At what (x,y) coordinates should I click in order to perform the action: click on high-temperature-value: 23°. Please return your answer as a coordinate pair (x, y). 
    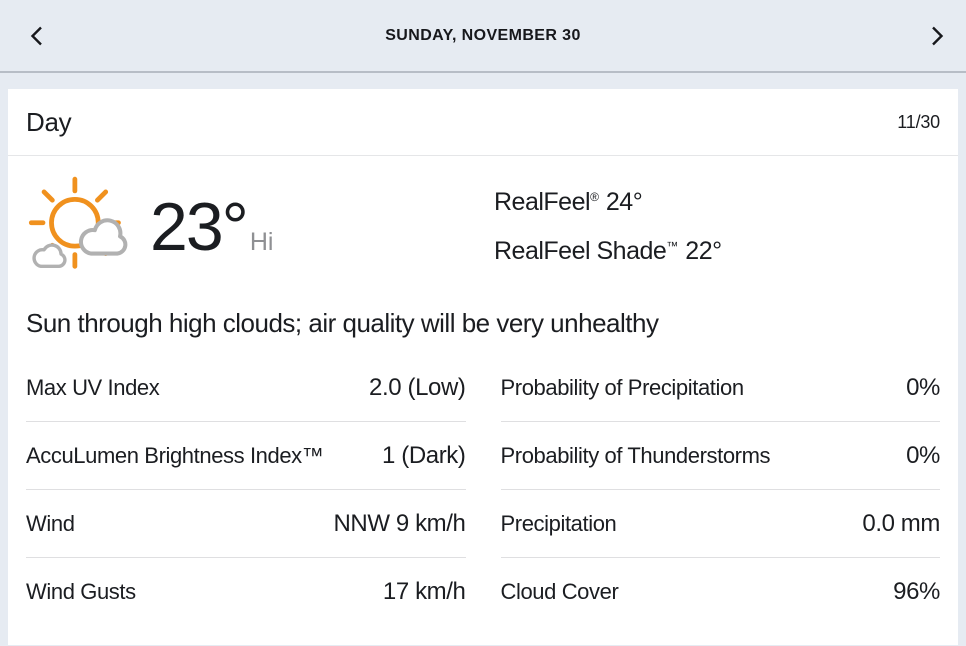
    Looking at the image, I should click on (199, 227).